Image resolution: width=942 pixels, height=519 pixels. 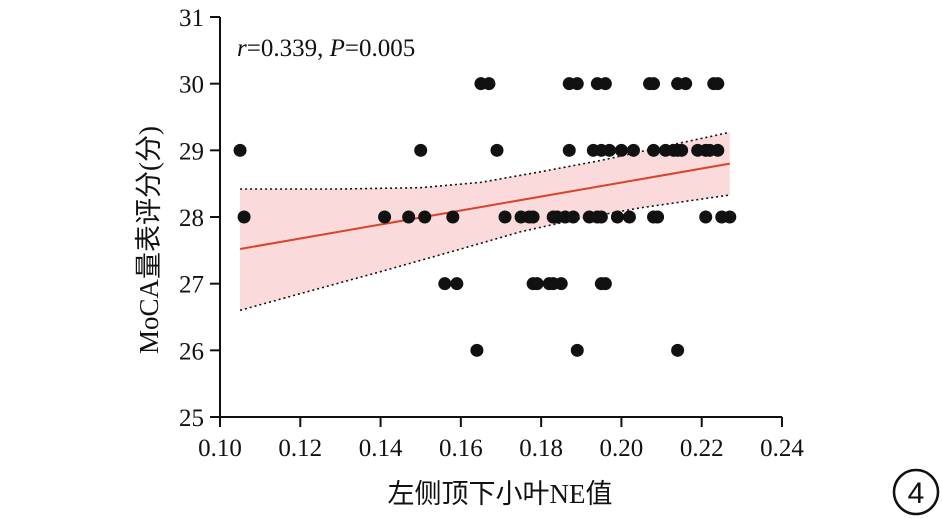 I want to click on figure-number-badge: 4, so click(x=916, y=492).